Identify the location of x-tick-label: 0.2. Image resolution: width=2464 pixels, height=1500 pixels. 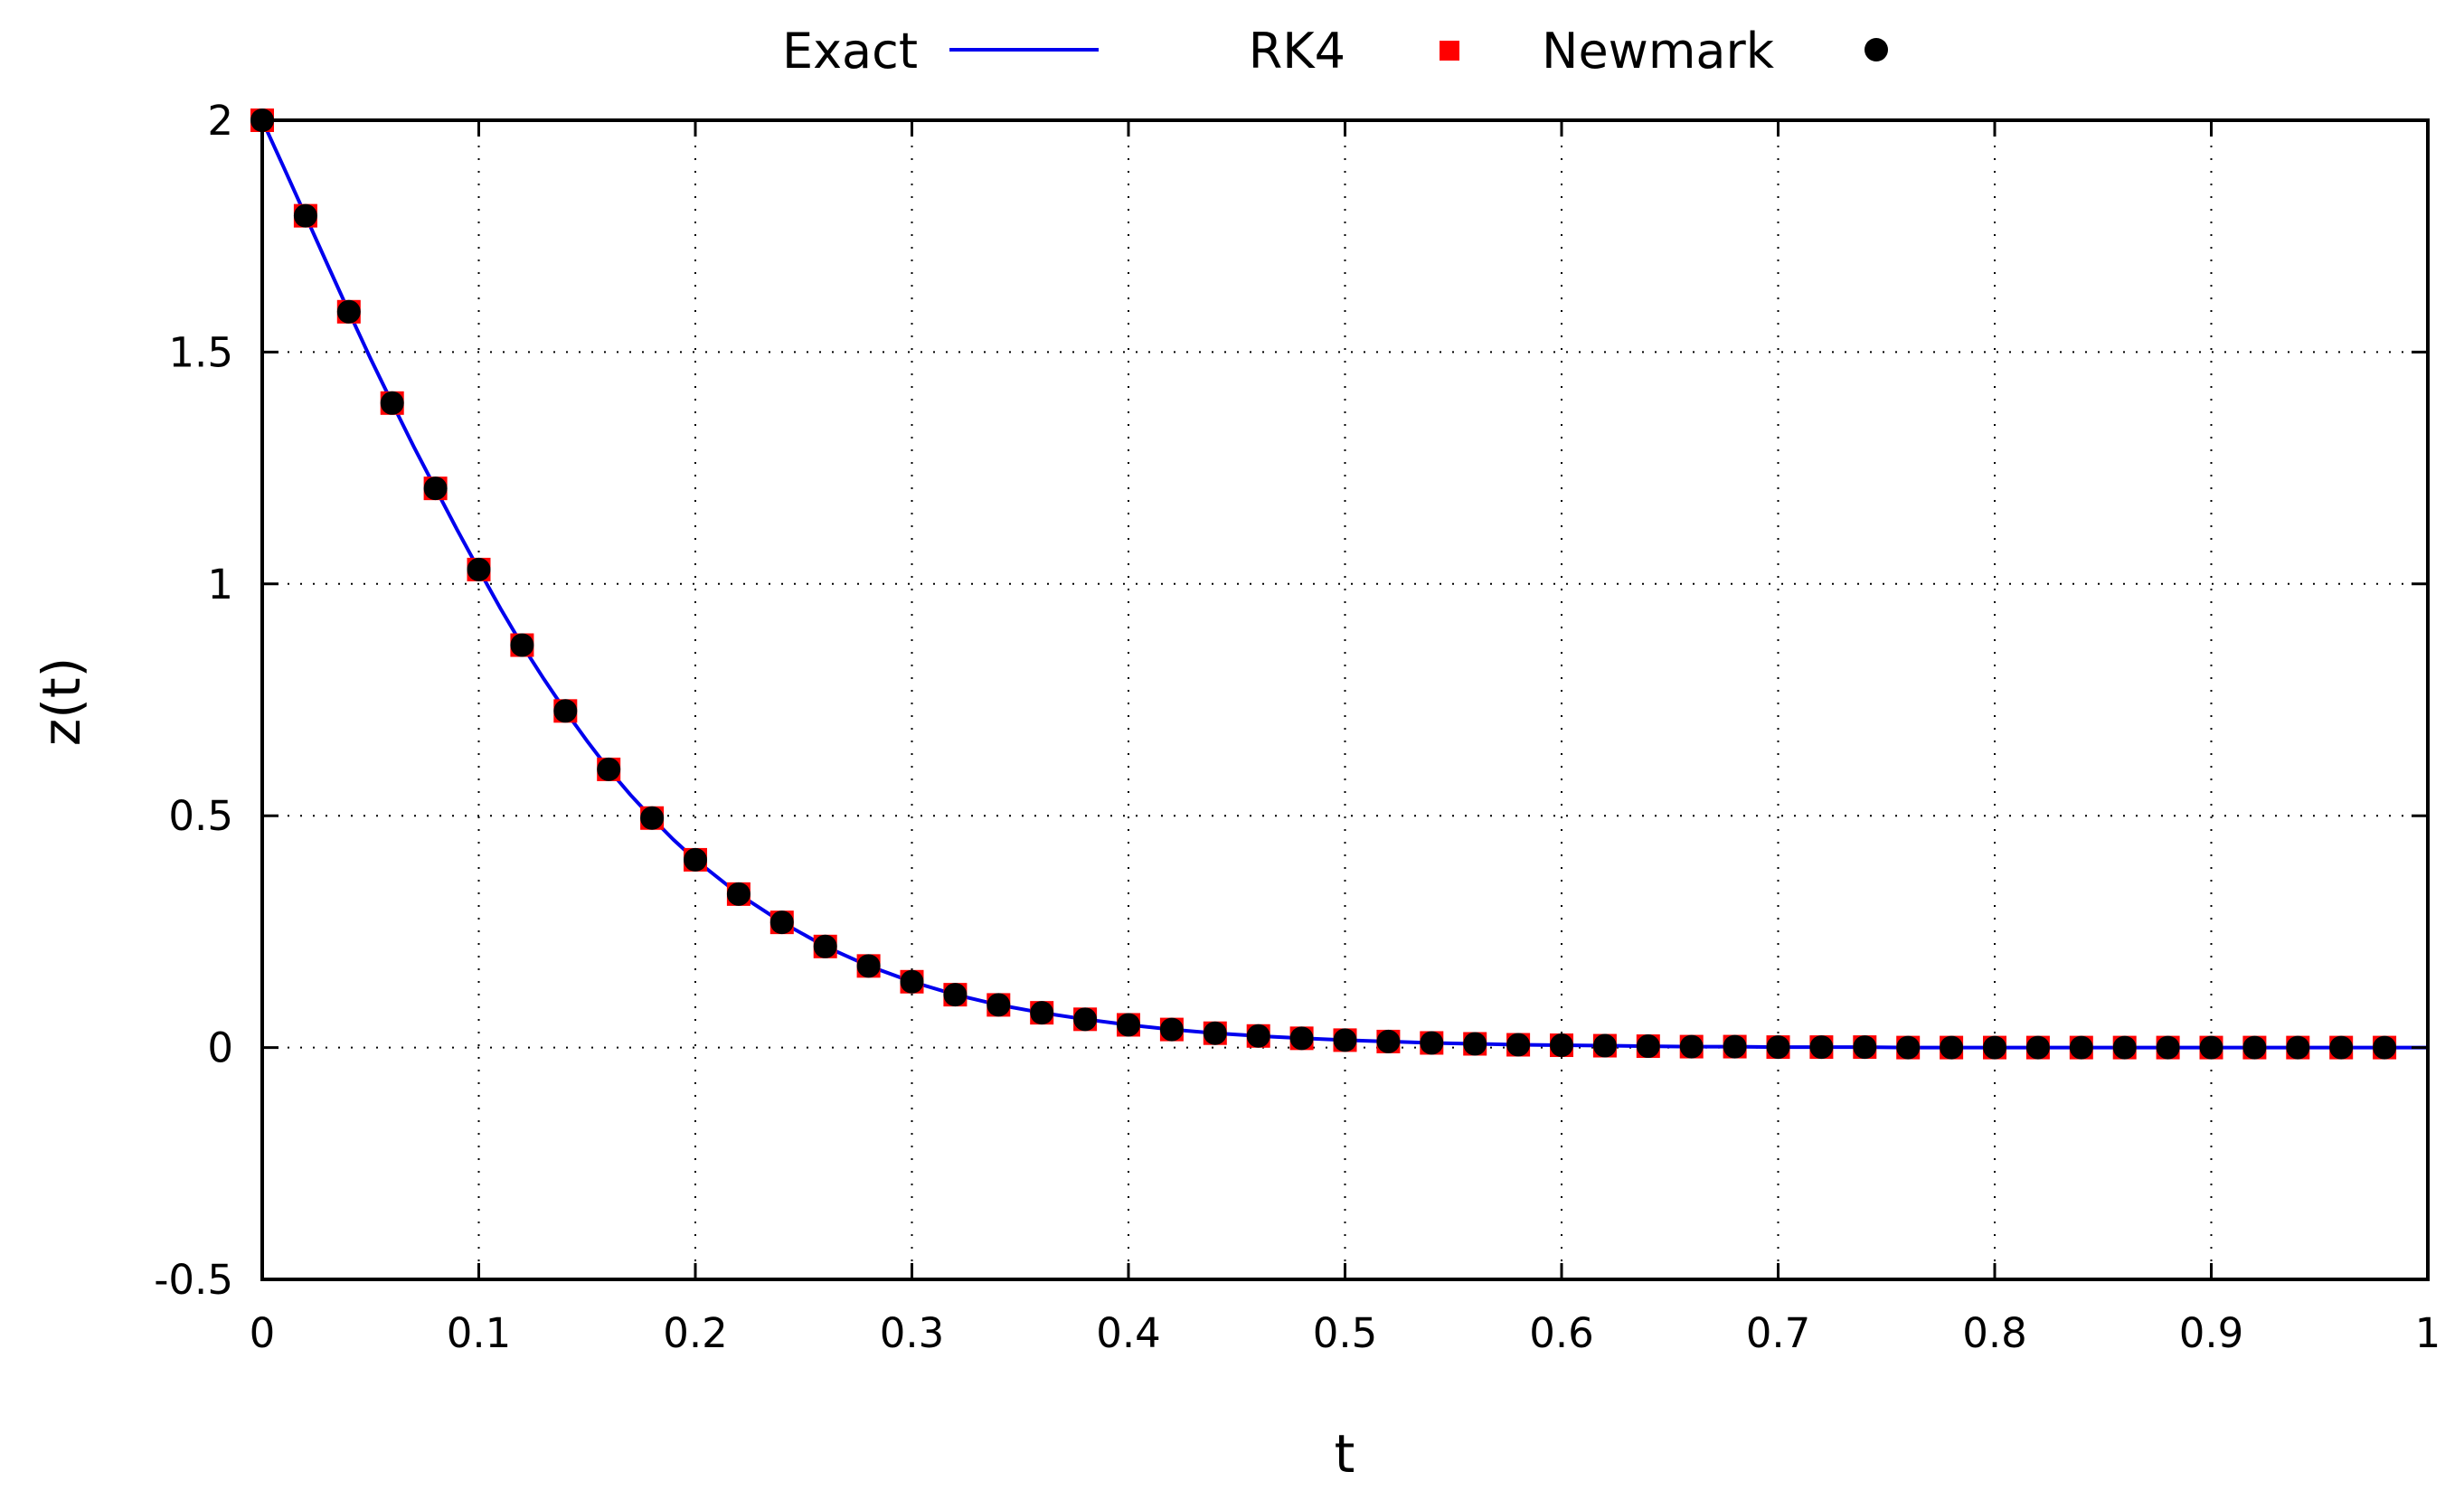
(695, 1333).